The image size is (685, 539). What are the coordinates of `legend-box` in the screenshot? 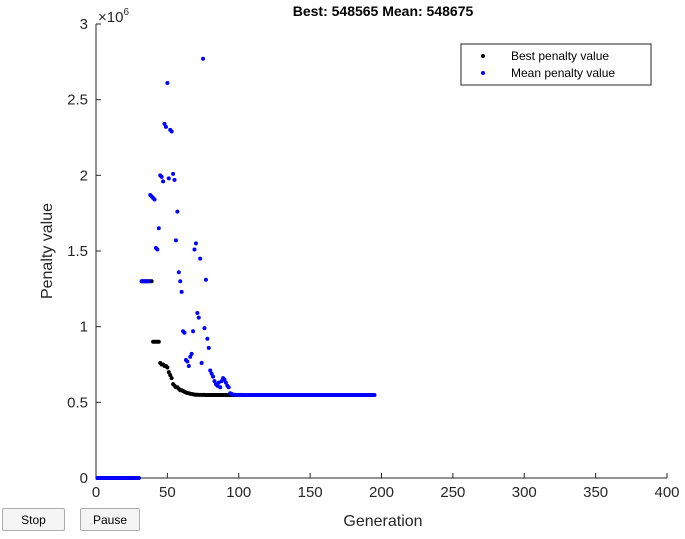 It's located at (556, 64).